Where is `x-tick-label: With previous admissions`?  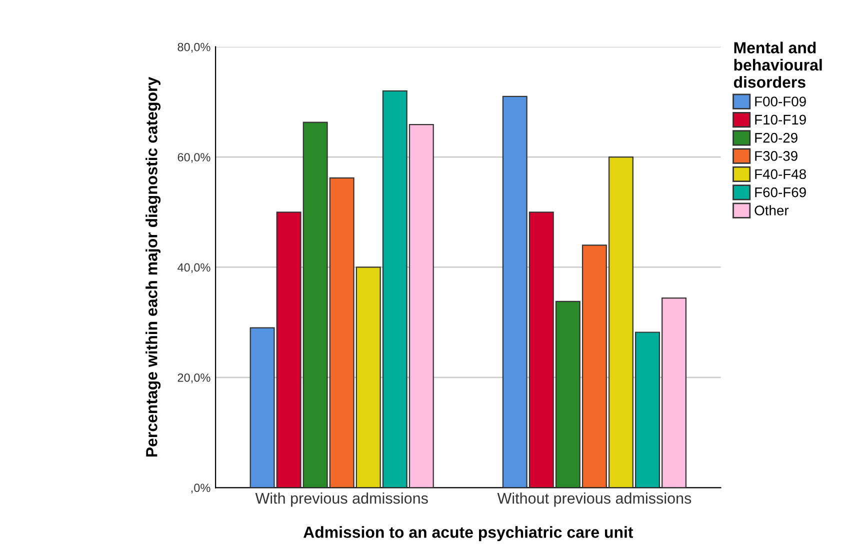
x-tick-label: With previous admissions is located at coordinates (341, 499).